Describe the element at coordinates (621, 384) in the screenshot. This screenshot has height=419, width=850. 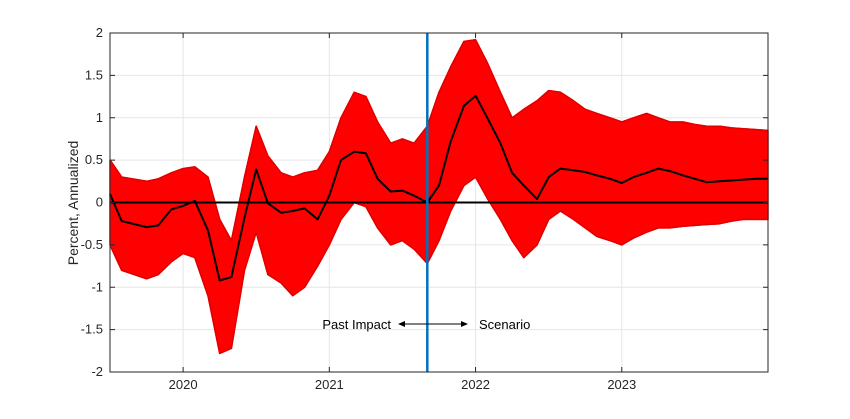
I see `x-tick-label: 2023` at that location.